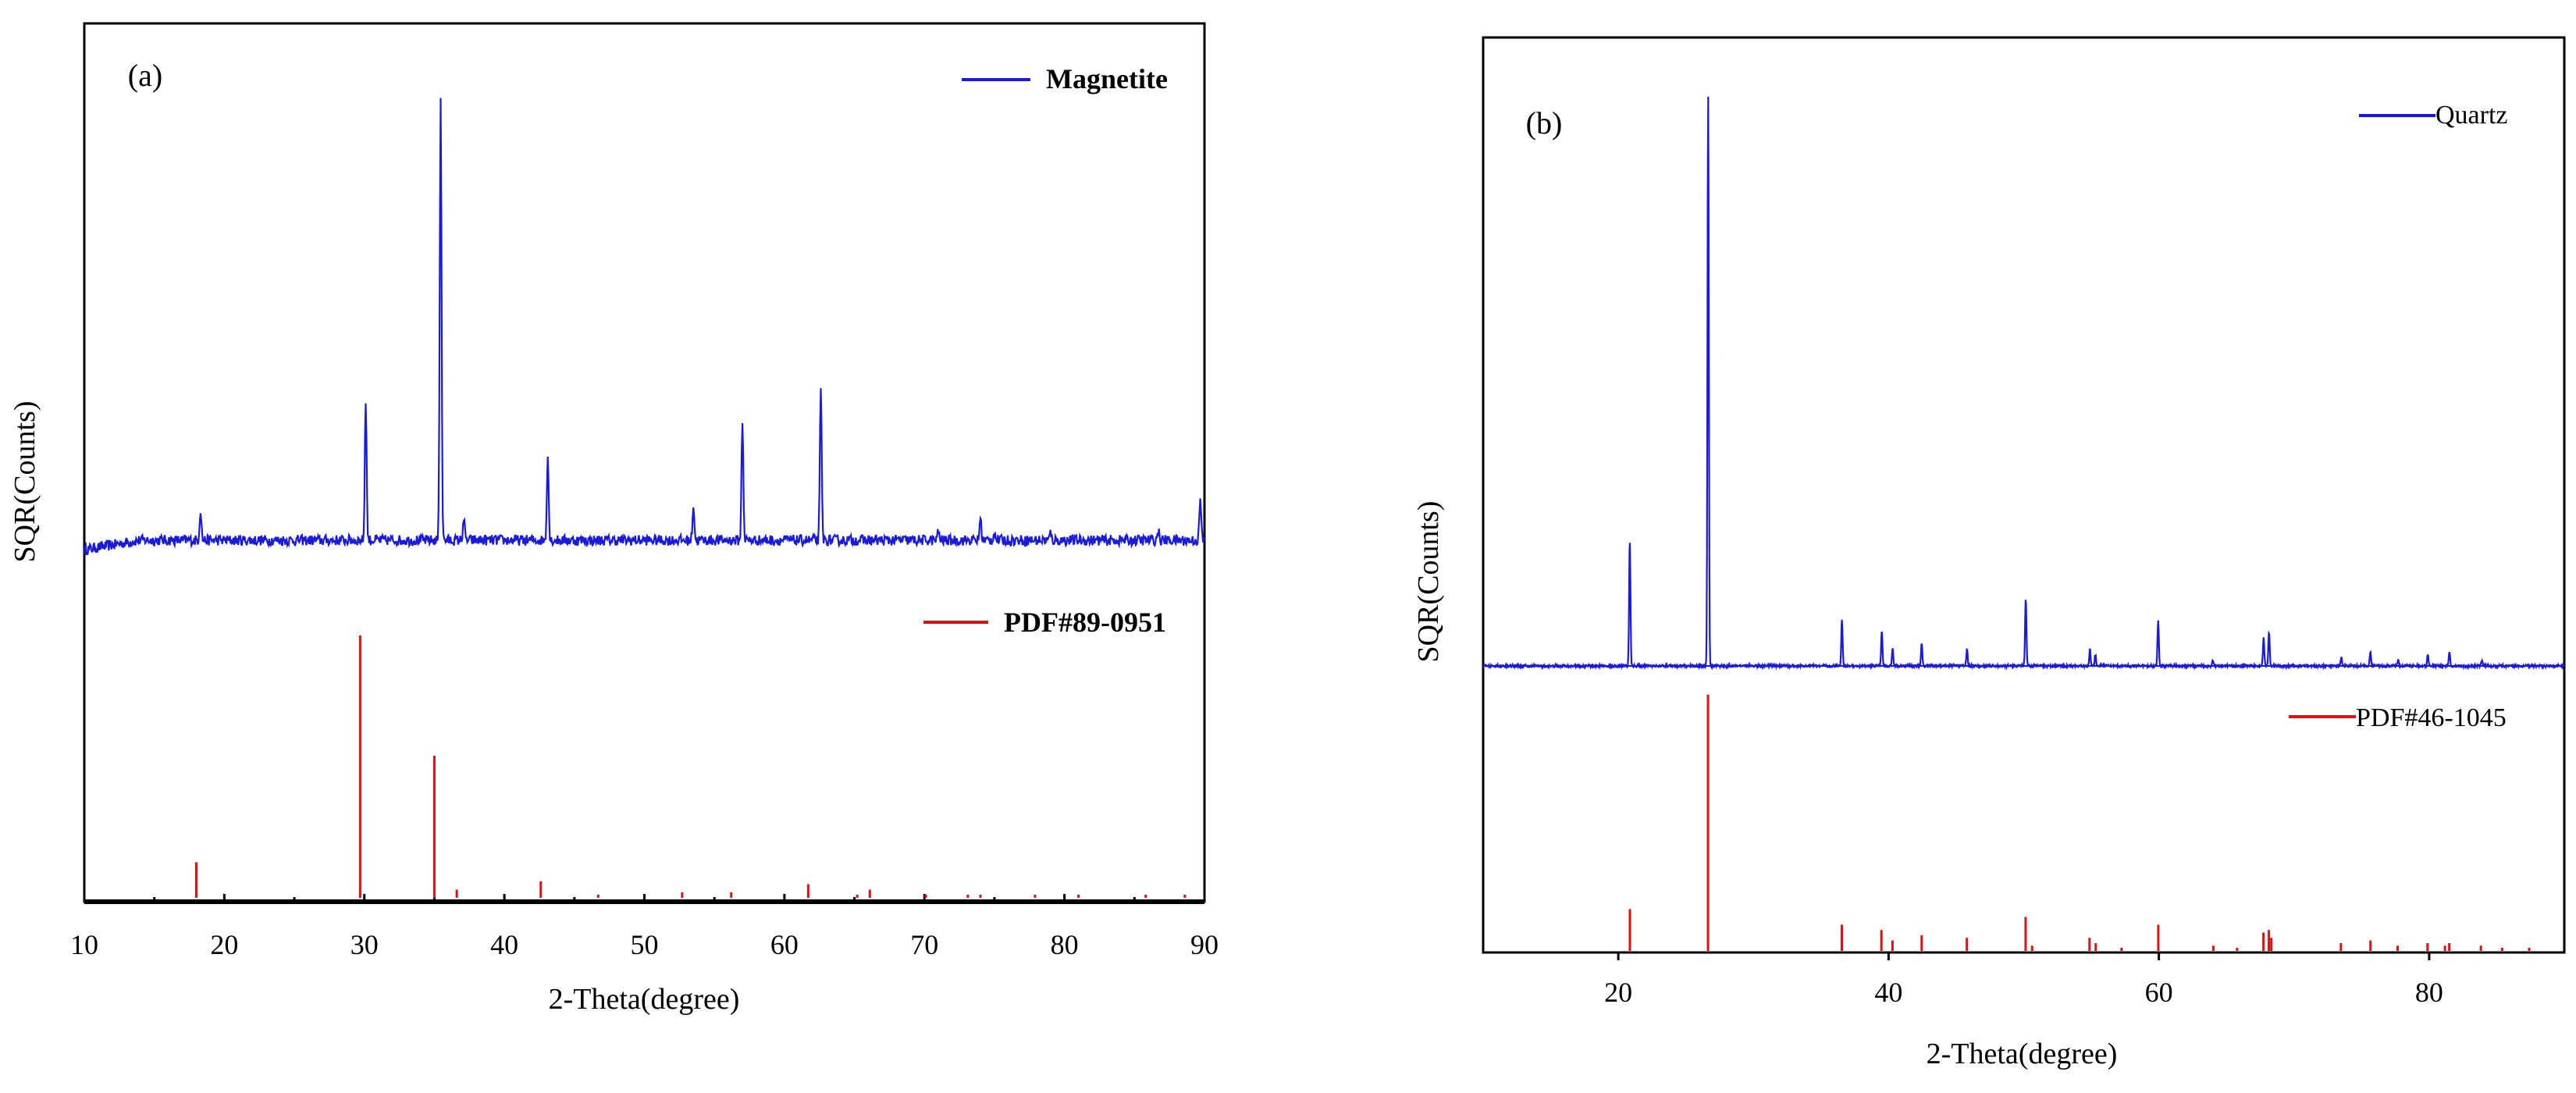 The width and height of the screenshot is (2576, 1093). I want to click on panel-a-tag: (a), so click(145, 75).